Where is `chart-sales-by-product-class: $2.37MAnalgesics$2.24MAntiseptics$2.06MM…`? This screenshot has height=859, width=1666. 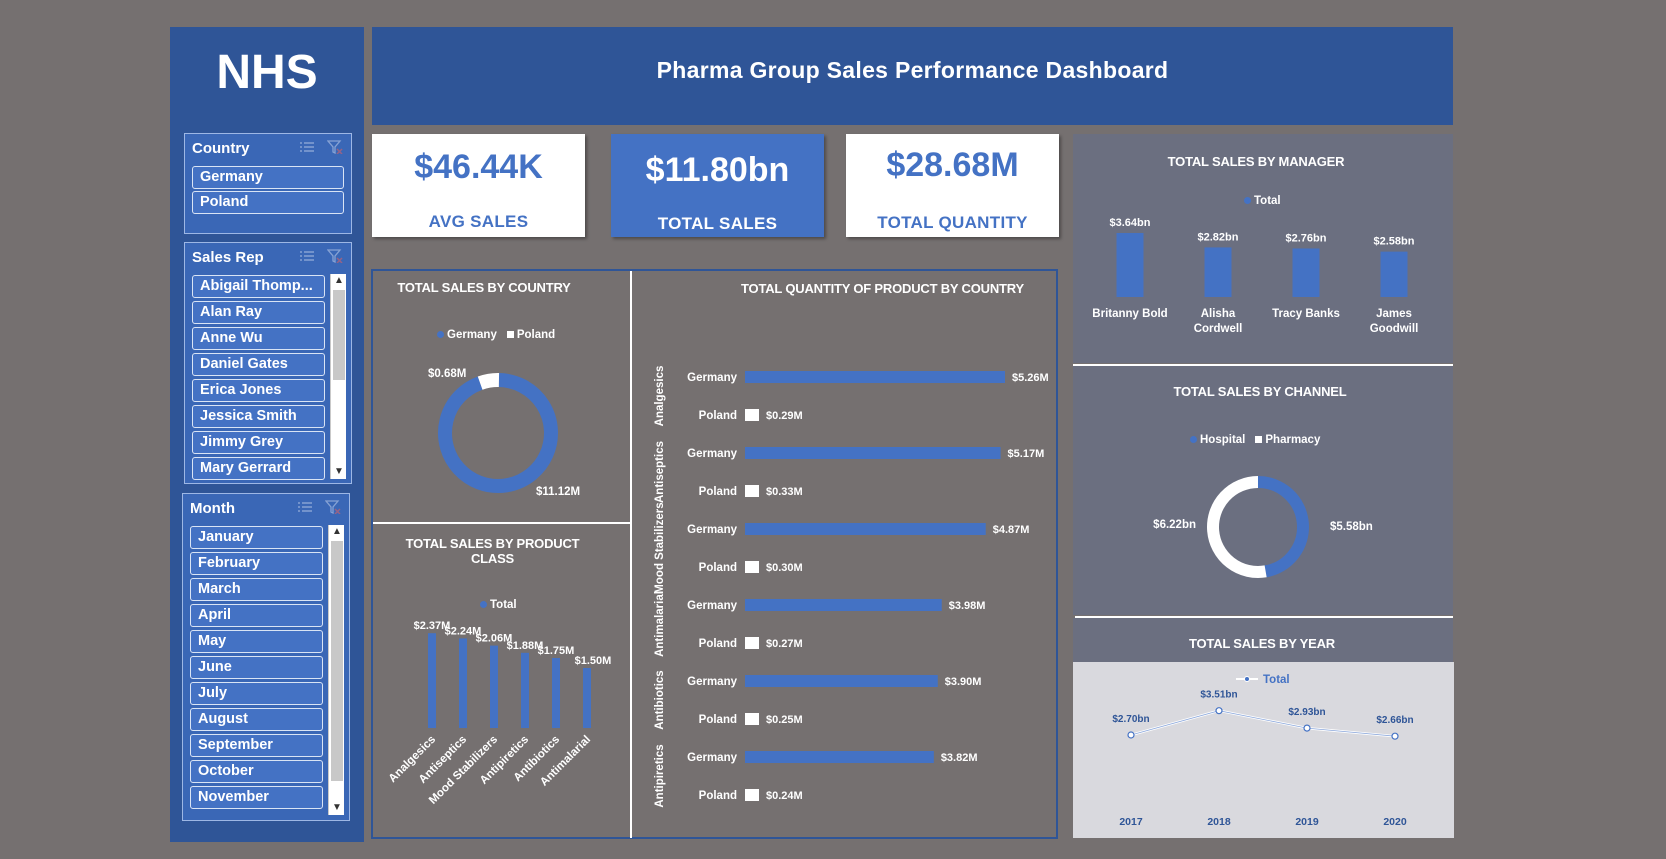 chart-sales-by-product-class: $2.37MAnalgesics$2.24MAntiseptics$2.06MM… is located at coordinates (499, 713).